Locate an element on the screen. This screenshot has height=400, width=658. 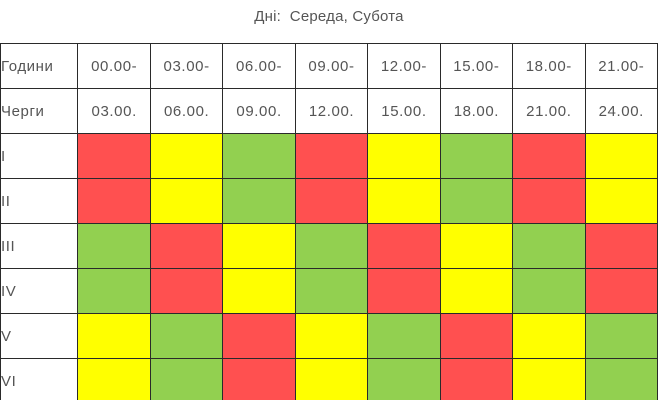
queue-label: I is located at coordinates (39, 156).